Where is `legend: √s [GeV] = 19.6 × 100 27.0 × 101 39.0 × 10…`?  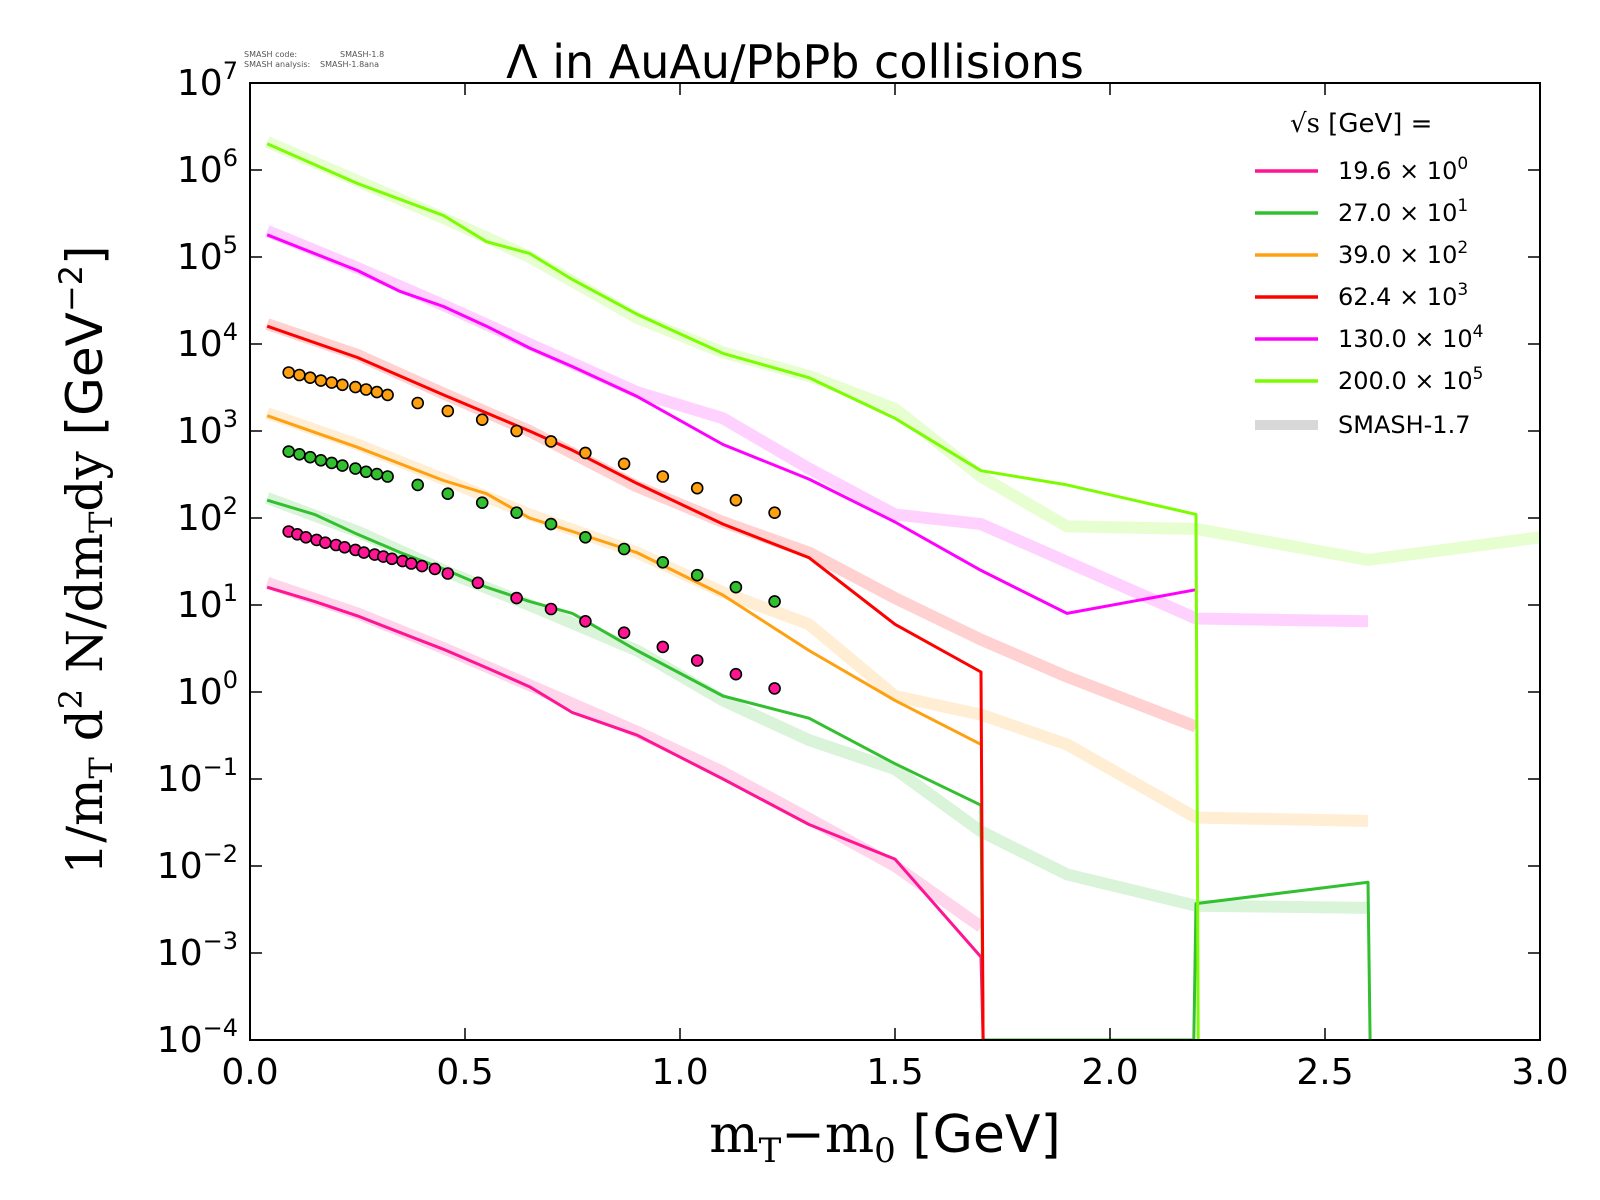
legend: √s [GeV] = 19.6 × 100 27.0 × 101 39.0 × 10… is located at coordinates (1369, 274).